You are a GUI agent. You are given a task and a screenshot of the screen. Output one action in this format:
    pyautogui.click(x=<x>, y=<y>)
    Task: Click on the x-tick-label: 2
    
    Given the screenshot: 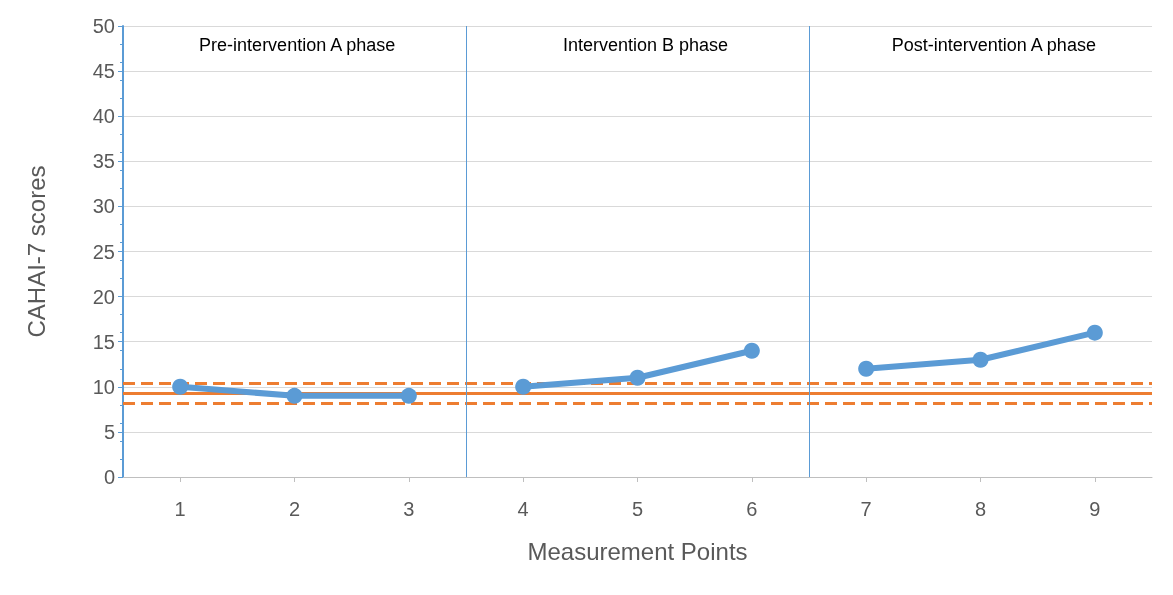 What is the action you would take?
    pyautogui.click(x=294, y=509)
    